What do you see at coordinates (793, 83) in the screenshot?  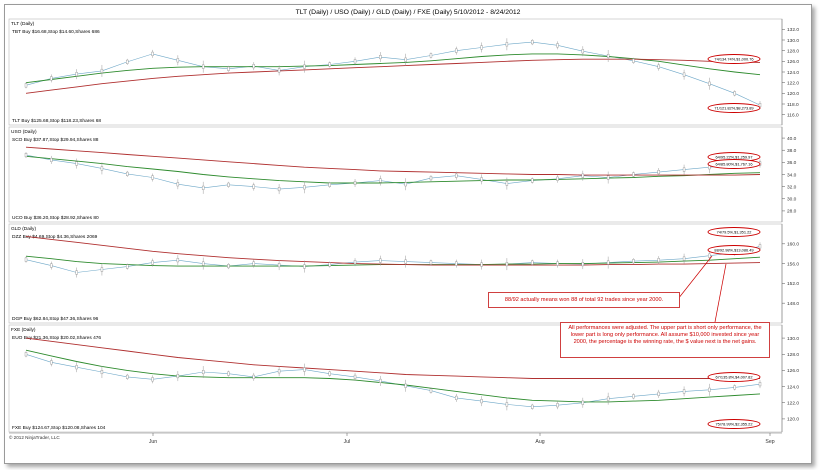 I see `y-tick-label: 122.0` at bounding box center [793, 83].